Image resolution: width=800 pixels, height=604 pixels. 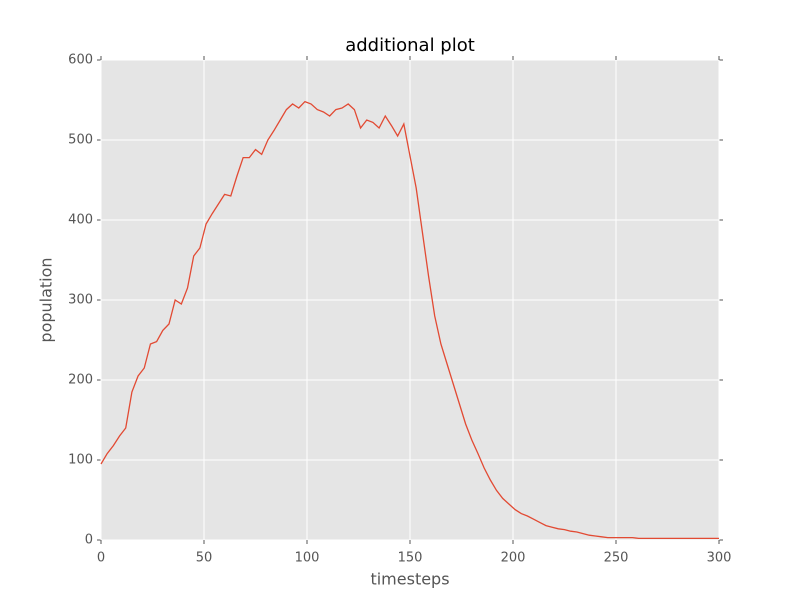 What do you see at coordinates (719, 558) in the screenshot?
I see `x-tick-label: 300` at bounding box center [719, 558].